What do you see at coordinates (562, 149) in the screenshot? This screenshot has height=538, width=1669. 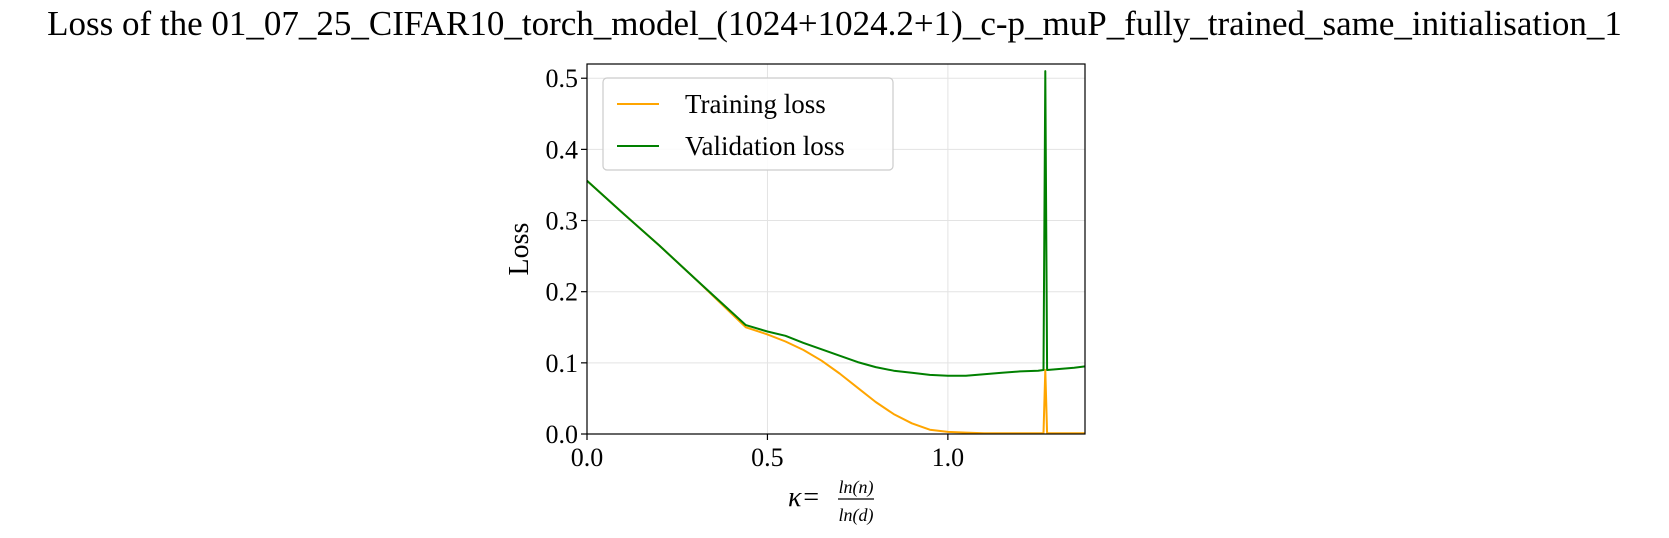 I see `y-tick-label: 0.4` at bounding box center [562, 149].